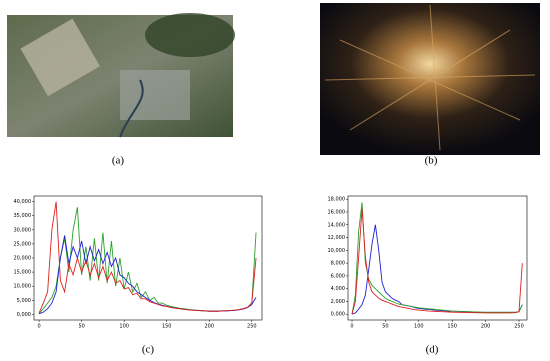  What do you see at coordinates (23, 259) in the screenshot?
I see `y-tick-label: 20,000` at bounding box center [23, 259].